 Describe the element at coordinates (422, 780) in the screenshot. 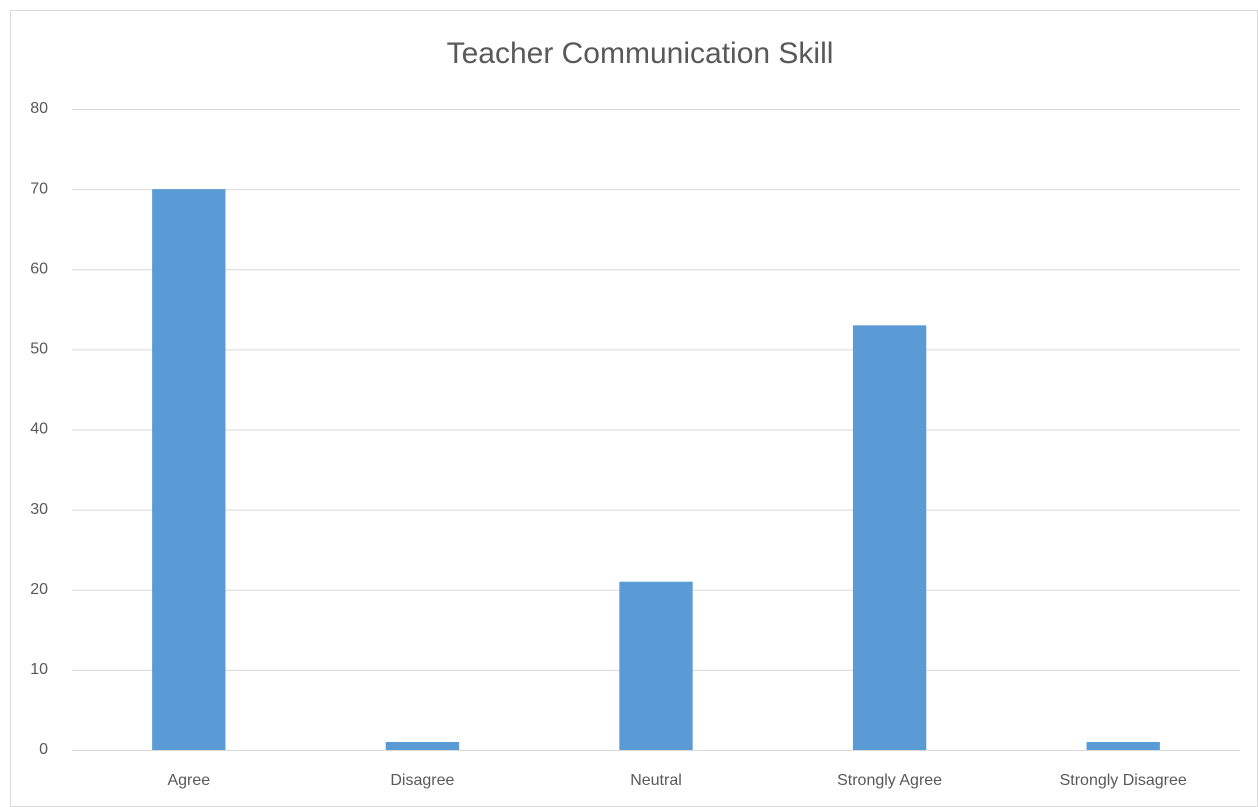

I see `x-tick-label: Disagree` at that location.